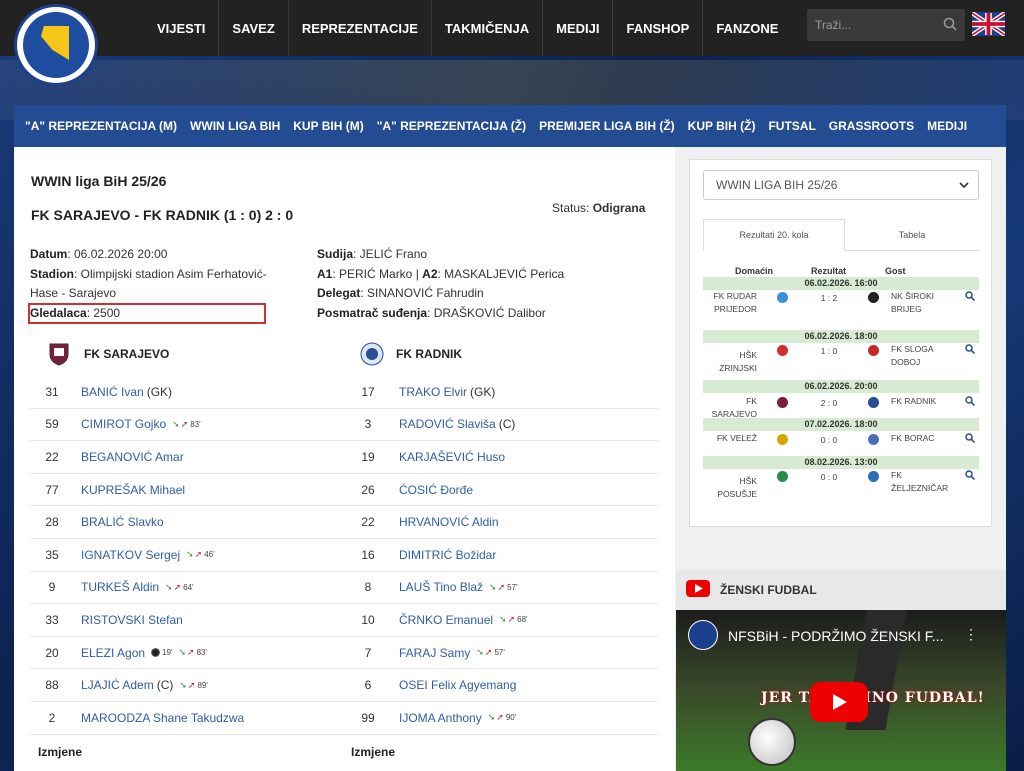  I want to click on shirt-number: 3, so click(368, 424).